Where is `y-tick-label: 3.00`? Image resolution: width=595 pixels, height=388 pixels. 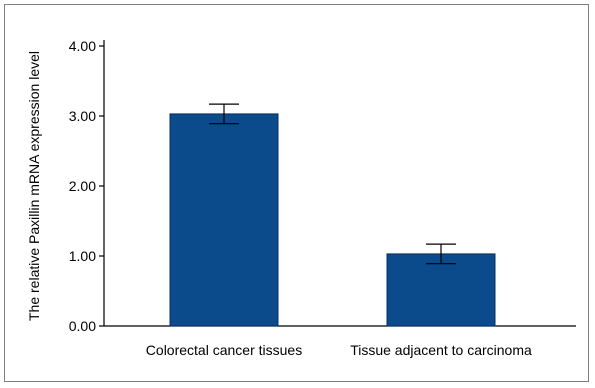 y-tick-label: 3.00 is located at coordinates (82, 116).